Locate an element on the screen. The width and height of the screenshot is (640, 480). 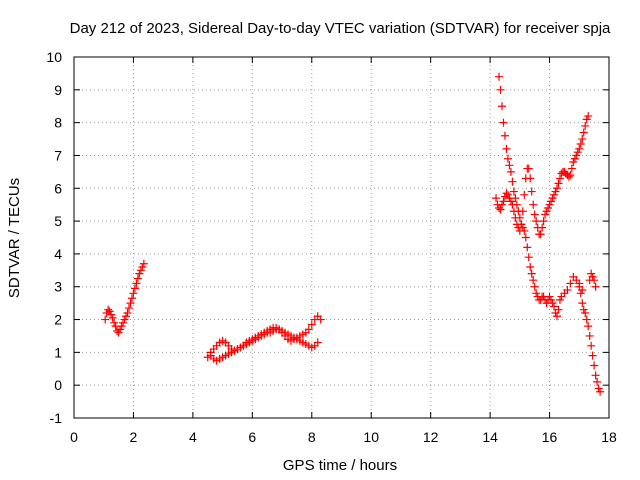
series-segment-2b is located at coordinates (265, 334).